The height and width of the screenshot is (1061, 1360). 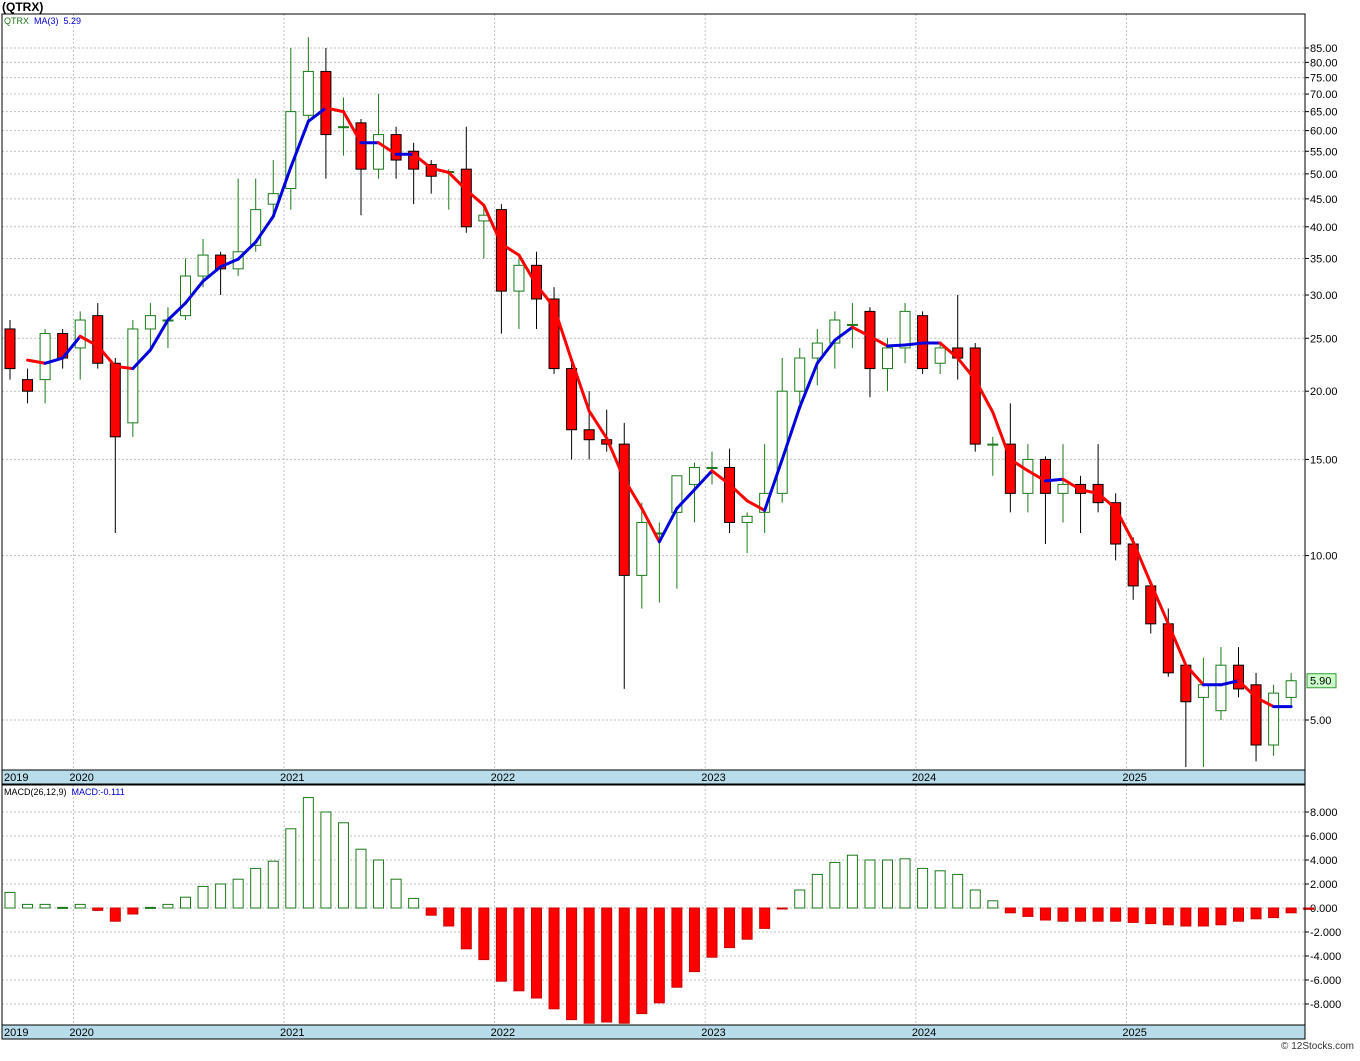 What do you see at coordinates (1134, 1033) in the screenshot?
I see `macd-x-tick-label: 2025` at bounding box center [1134, 1033].